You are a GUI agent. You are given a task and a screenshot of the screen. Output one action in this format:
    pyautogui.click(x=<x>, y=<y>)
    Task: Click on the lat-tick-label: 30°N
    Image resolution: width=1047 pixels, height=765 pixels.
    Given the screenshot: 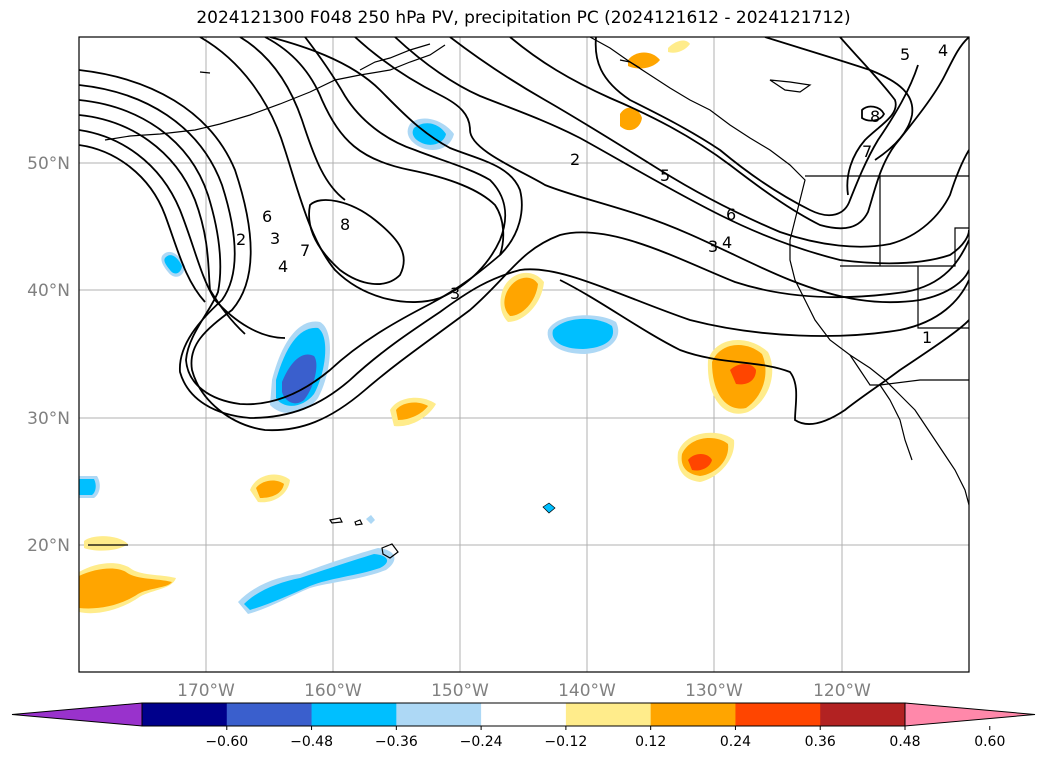 What is the action you would take?
    pyautogui.click(x=48, y=419)
    